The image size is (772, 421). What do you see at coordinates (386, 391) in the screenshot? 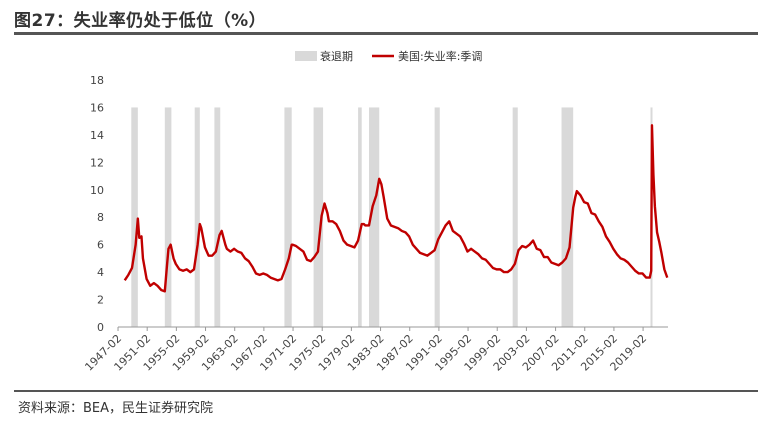
I see `footer-divider` at bounding box center [386, 391].